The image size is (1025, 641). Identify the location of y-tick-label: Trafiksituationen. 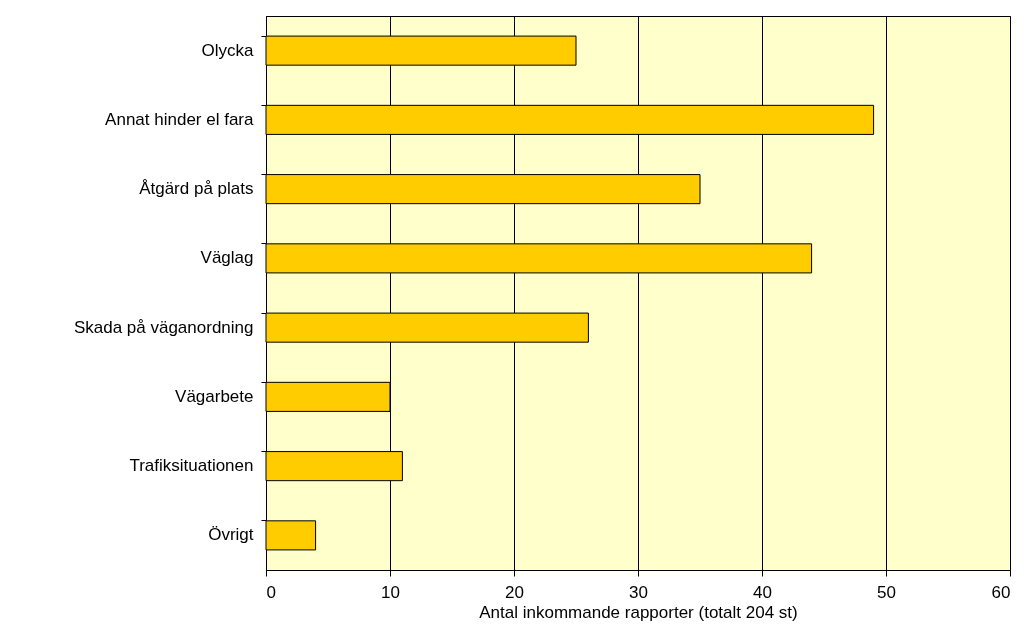
(191, 466).